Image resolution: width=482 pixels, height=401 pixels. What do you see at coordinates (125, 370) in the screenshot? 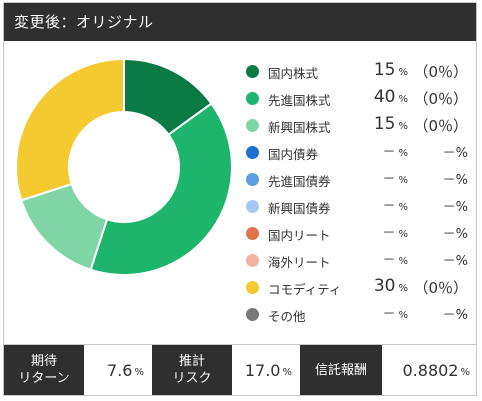
I see `expected-return-value: 7.6%` at bounding box center [125, 370].